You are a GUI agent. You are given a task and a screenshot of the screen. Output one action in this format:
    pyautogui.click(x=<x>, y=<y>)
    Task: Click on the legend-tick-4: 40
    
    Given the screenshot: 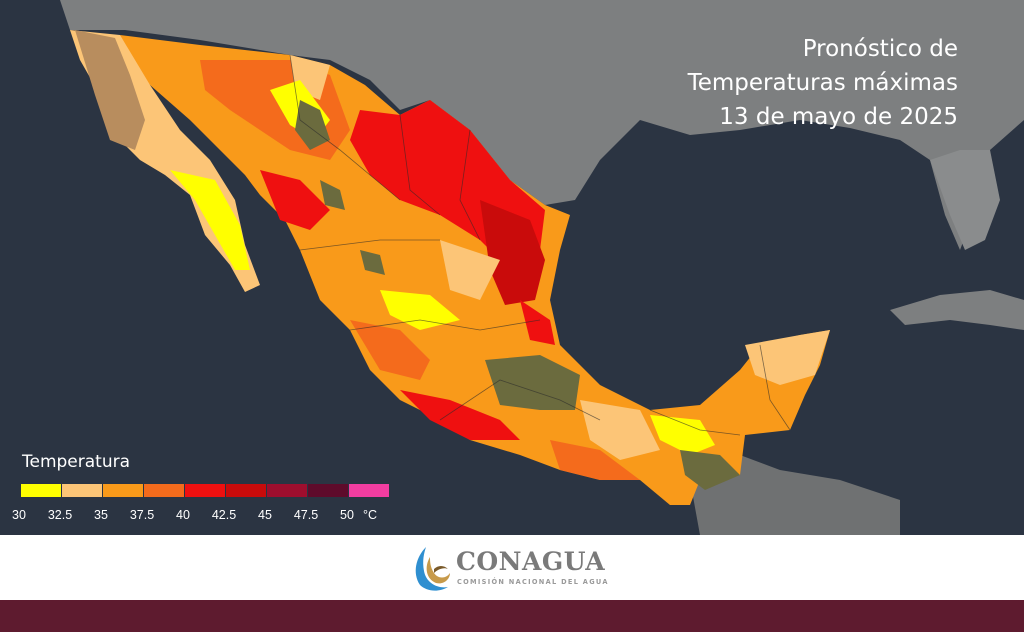 What is the action you would take?
    pyautogui.click(x=183, y=515)
    